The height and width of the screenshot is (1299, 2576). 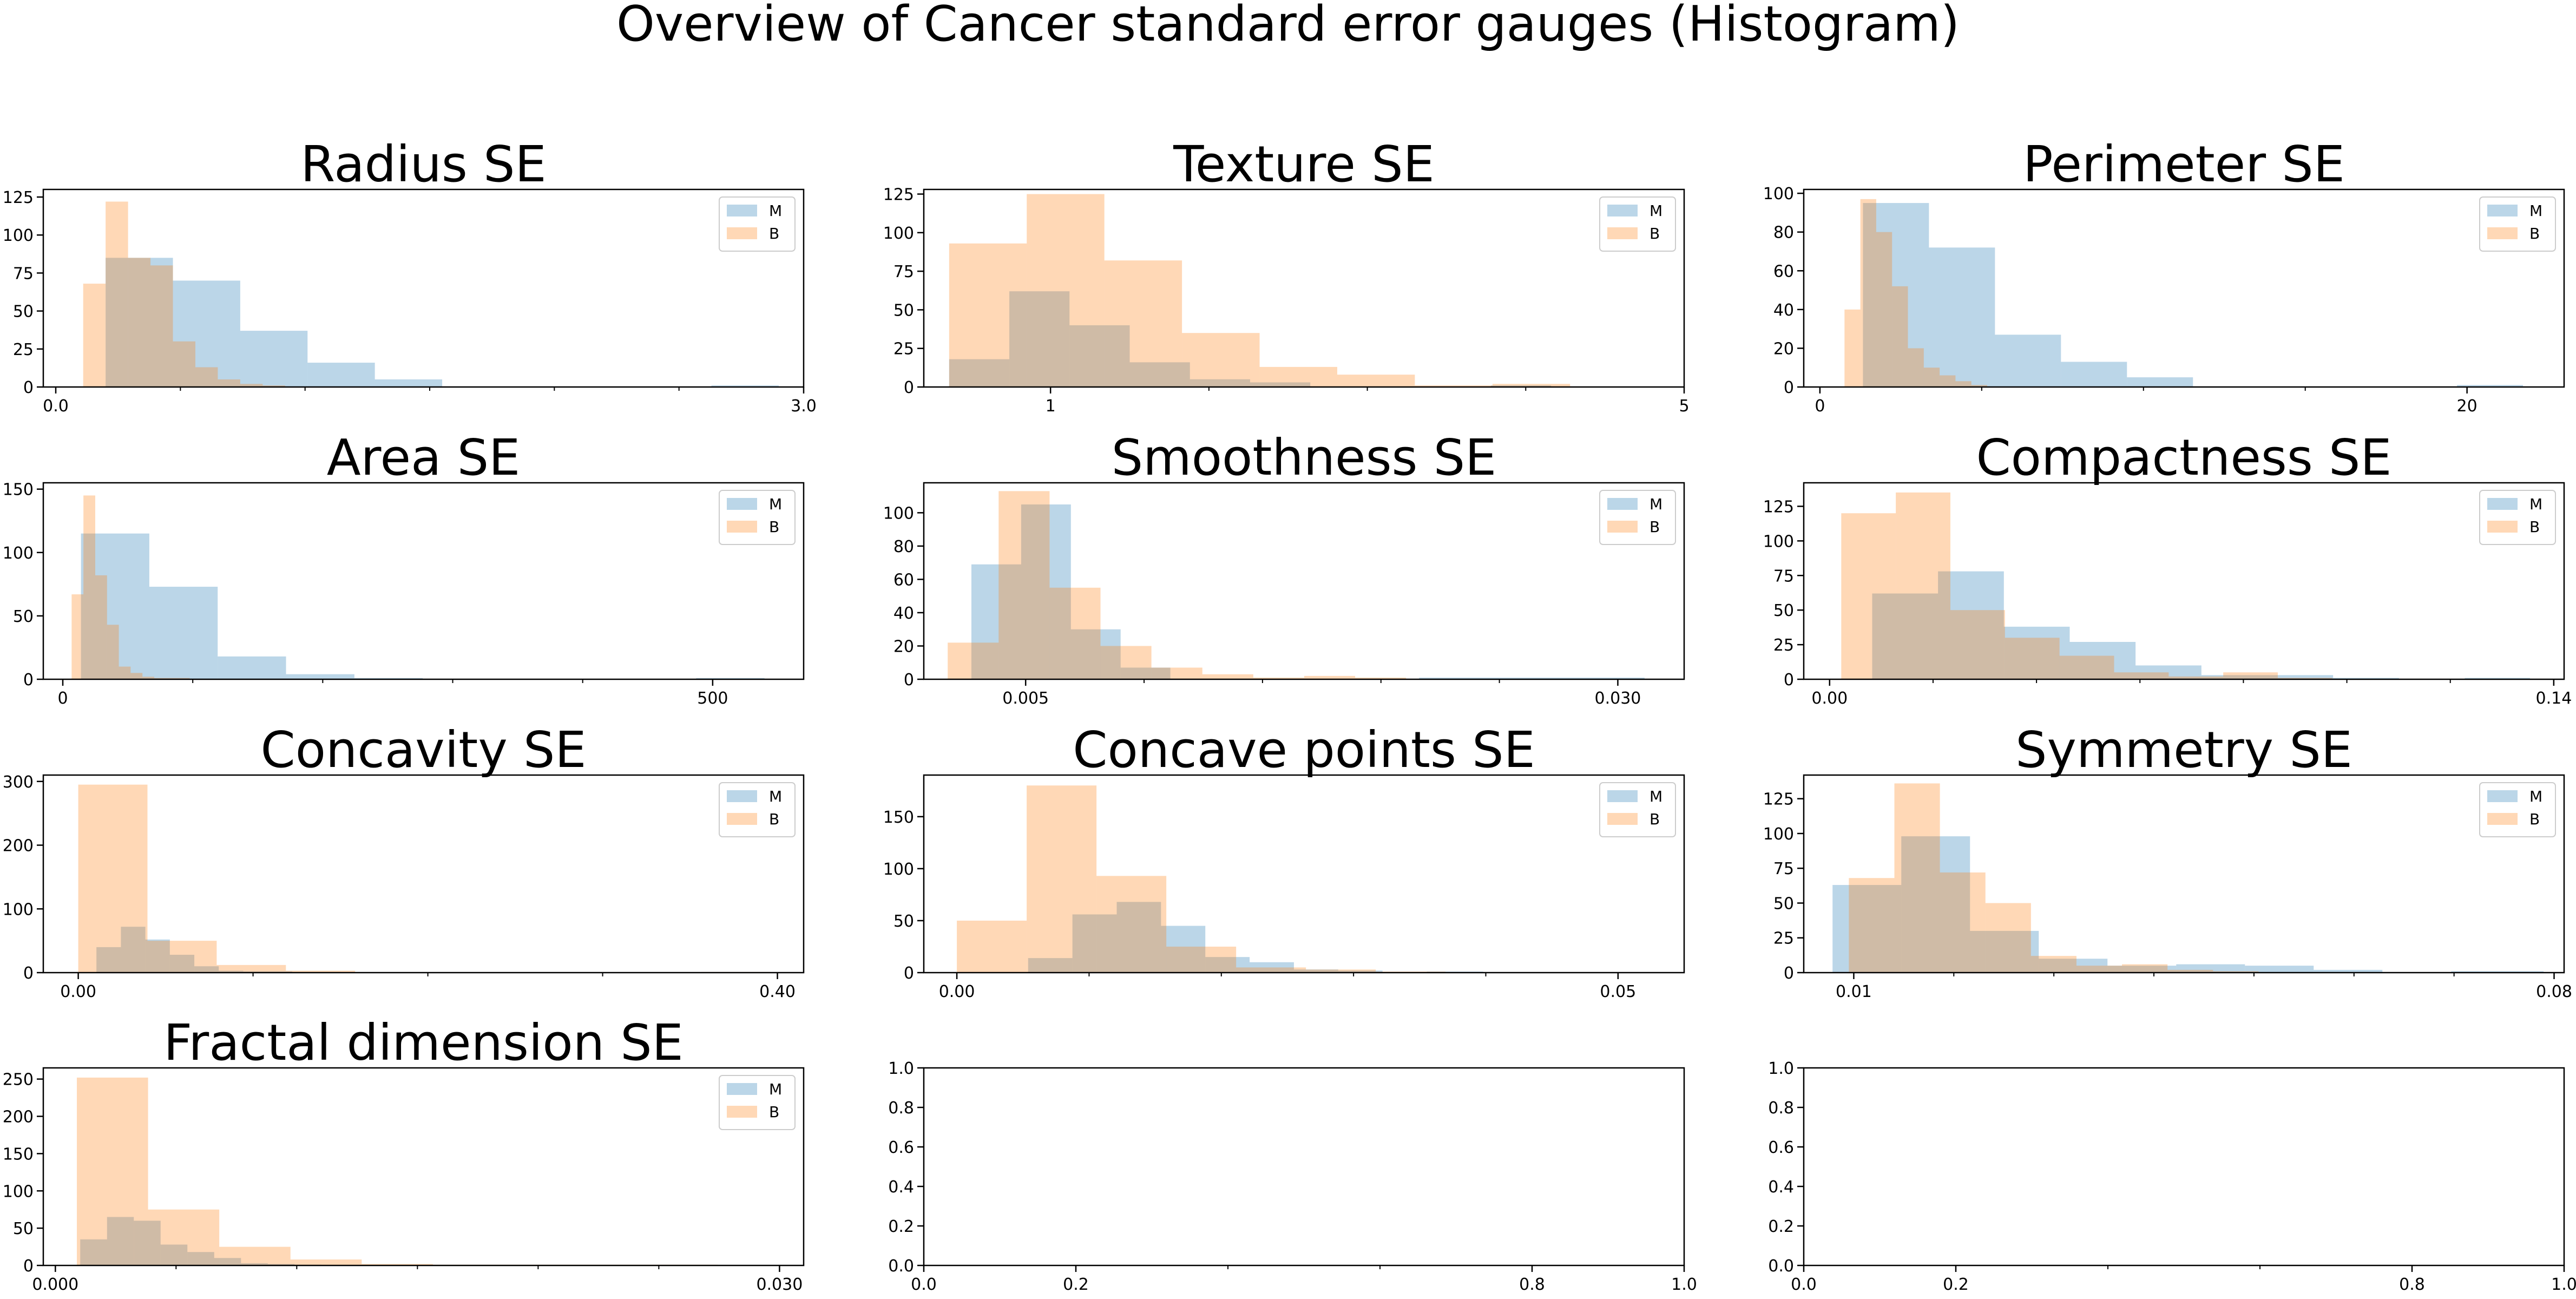 I want to click on subplot-9: Symmetry SE 0 25 50 75 100 125 0.01 0.08 MB, so click(x=2167, y=861).